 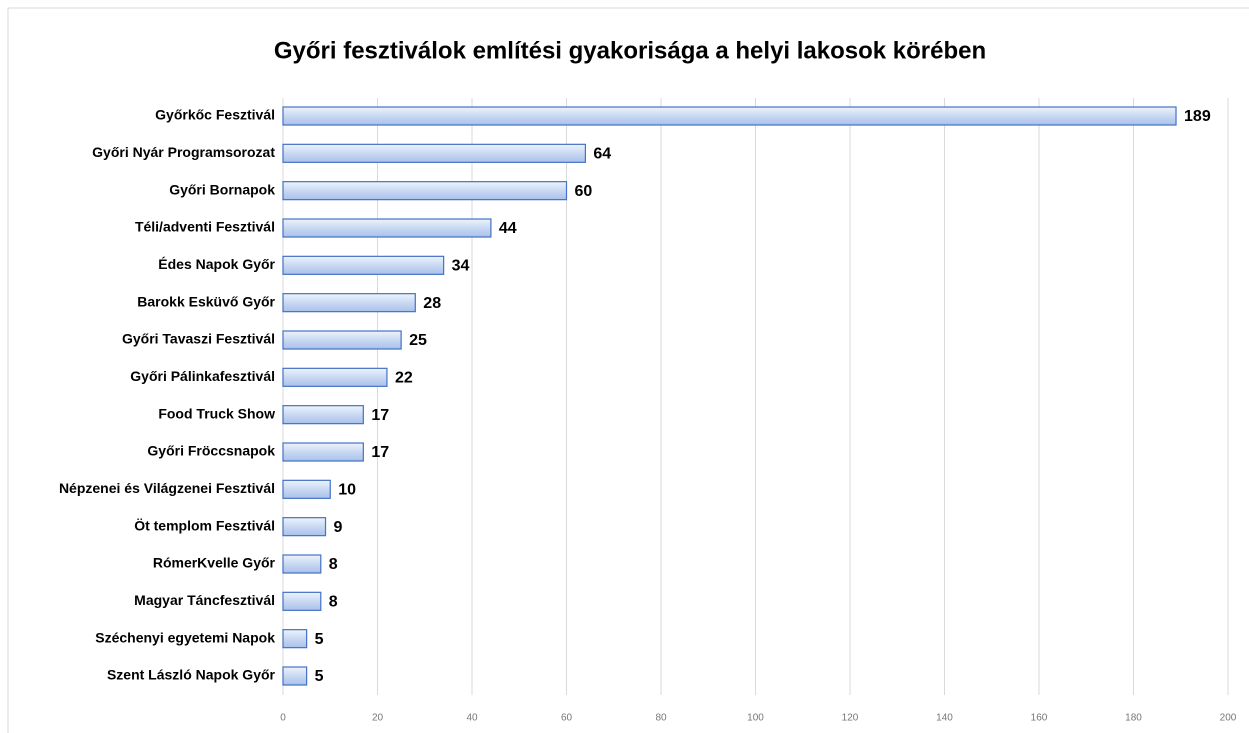 What do you see at coordinates (347, 490) in the screenshot?
I see `value-label: 10` at bounding box center [347, 490].